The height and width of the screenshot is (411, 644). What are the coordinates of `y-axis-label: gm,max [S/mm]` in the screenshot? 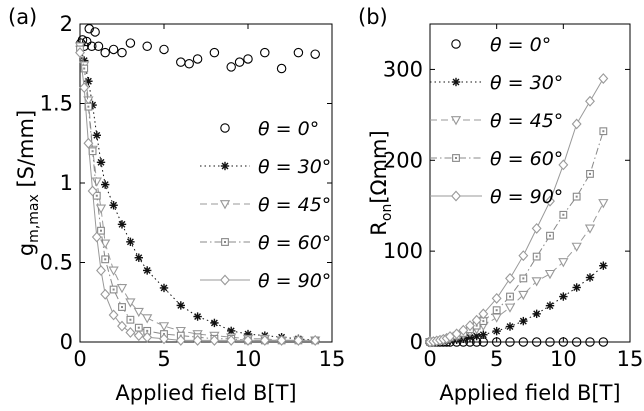 It's located at (28, 183).